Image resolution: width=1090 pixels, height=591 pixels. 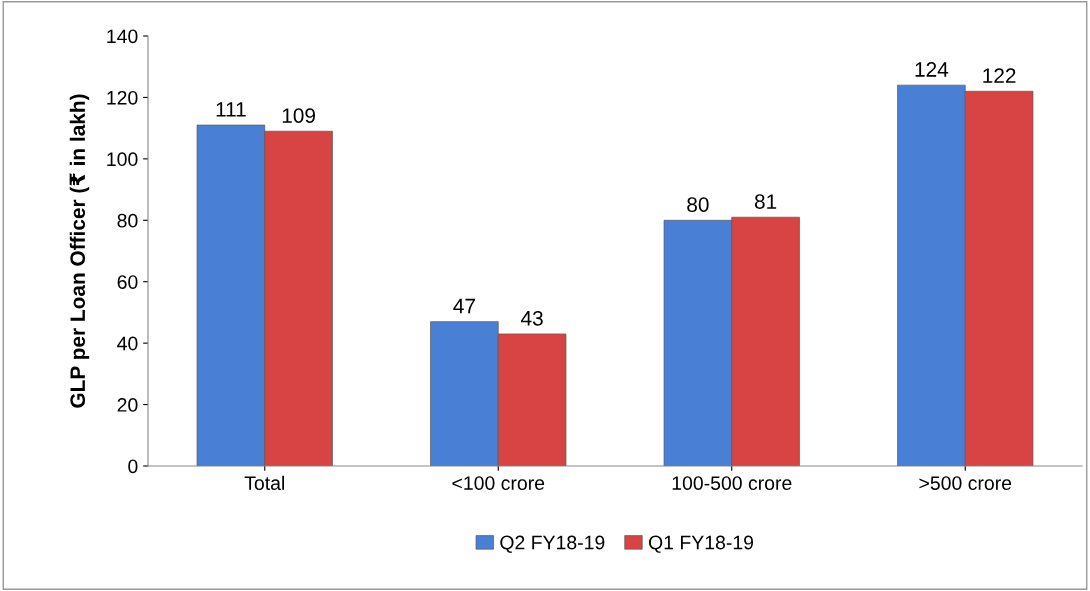 What do you see at coordinates (122, 97) in the screenshot?
I see `y-tick-label: 120` at bounding box center [122, 97].